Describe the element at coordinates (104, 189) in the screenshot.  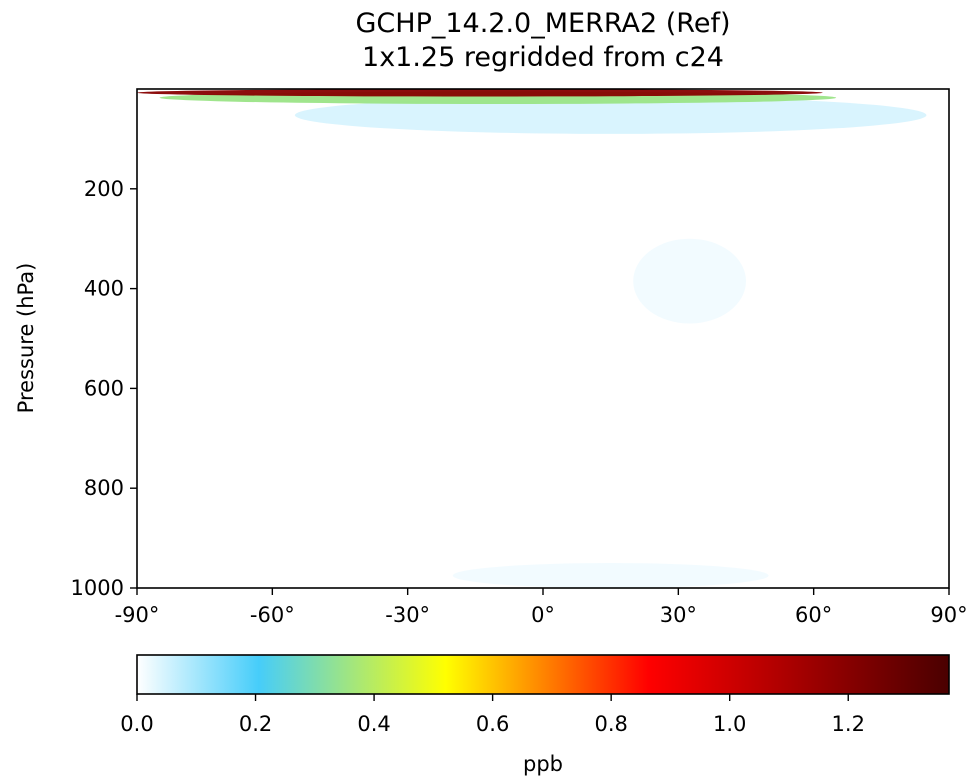
I see `y-tick-label: 200` at that location.